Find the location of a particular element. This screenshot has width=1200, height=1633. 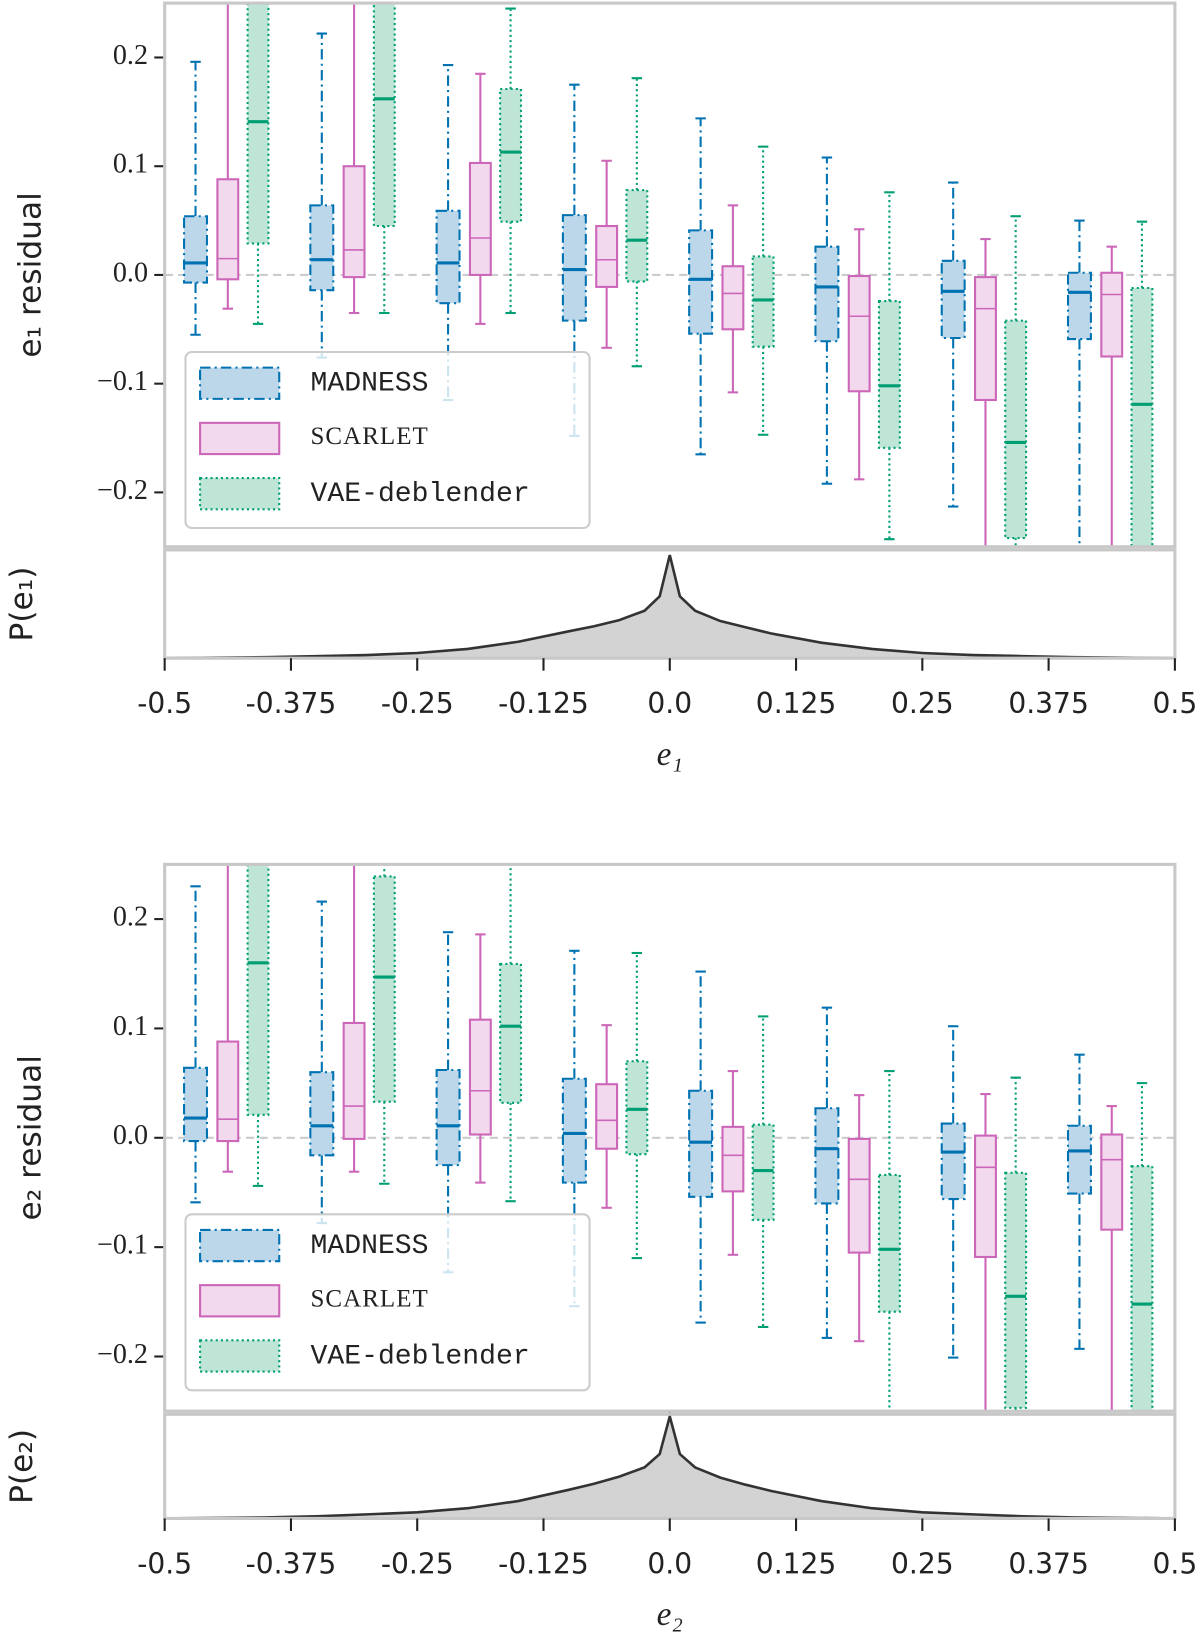

x-axis-label: e₁ is located at coordinates (670, 754).